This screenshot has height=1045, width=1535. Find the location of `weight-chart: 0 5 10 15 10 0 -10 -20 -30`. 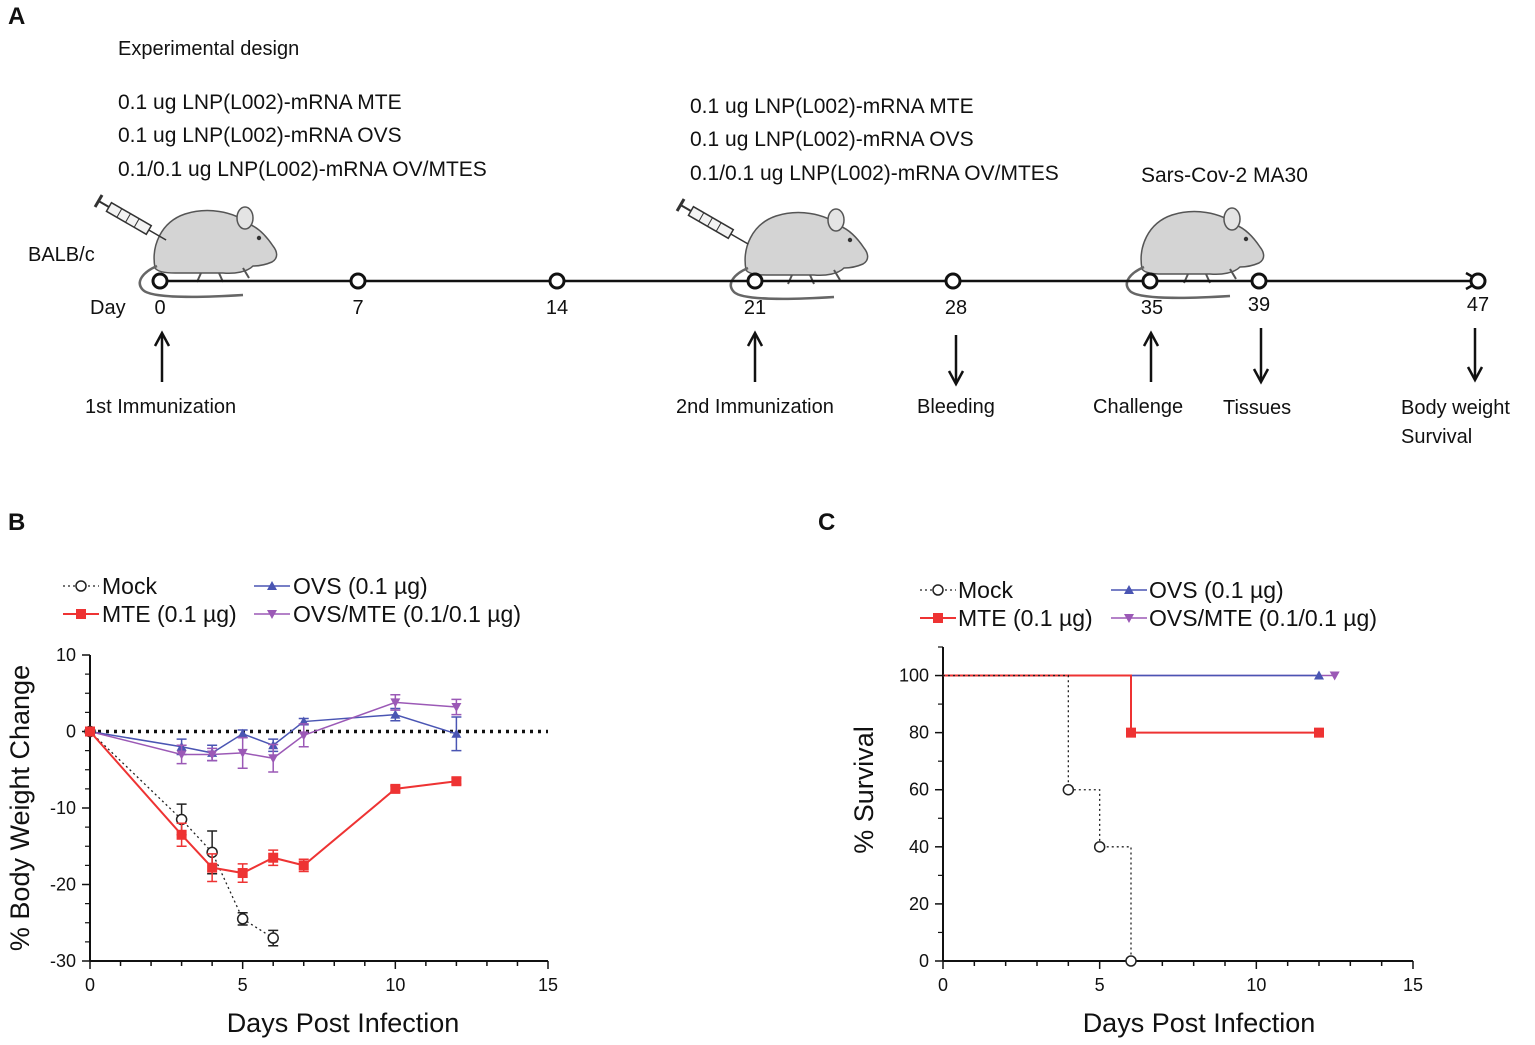

weight-chart: 0 5 10 15 10 0 -10 -20 -30 is located at coordinates (304, 820).